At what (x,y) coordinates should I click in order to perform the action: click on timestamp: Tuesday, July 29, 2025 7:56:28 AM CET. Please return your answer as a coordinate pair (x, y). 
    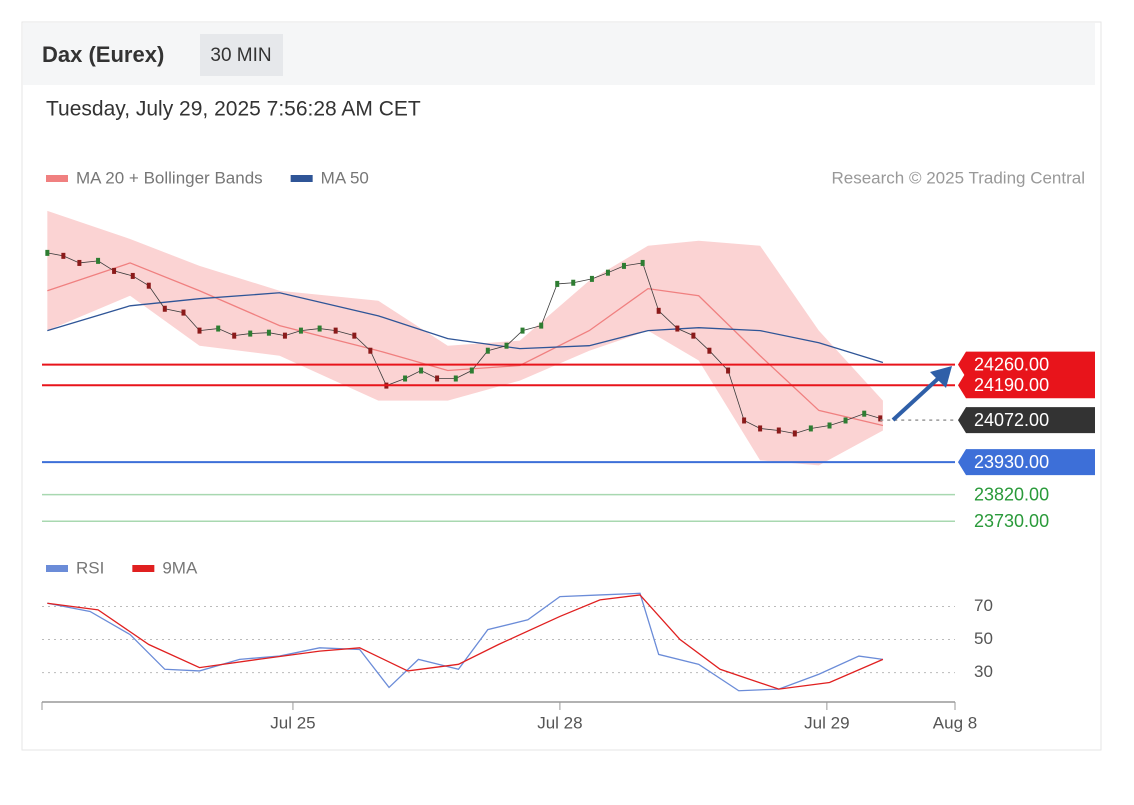
    Looking at the image, I should click on (233, 109).